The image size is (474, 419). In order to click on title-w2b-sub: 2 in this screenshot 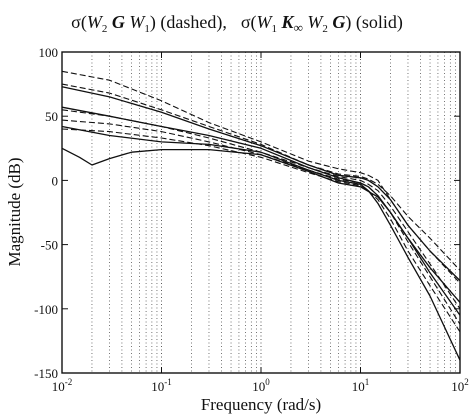, I will do `click(325, 29)`.